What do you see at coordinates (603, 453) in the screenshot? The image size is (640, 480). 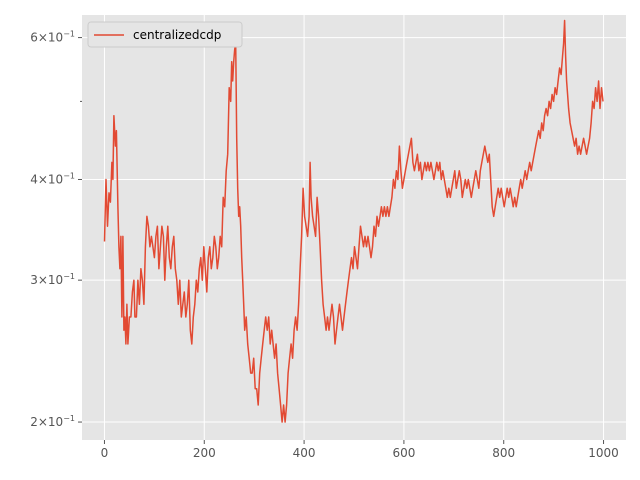 I see `x-tick-label: 1000` at bounding box center [603, 453].